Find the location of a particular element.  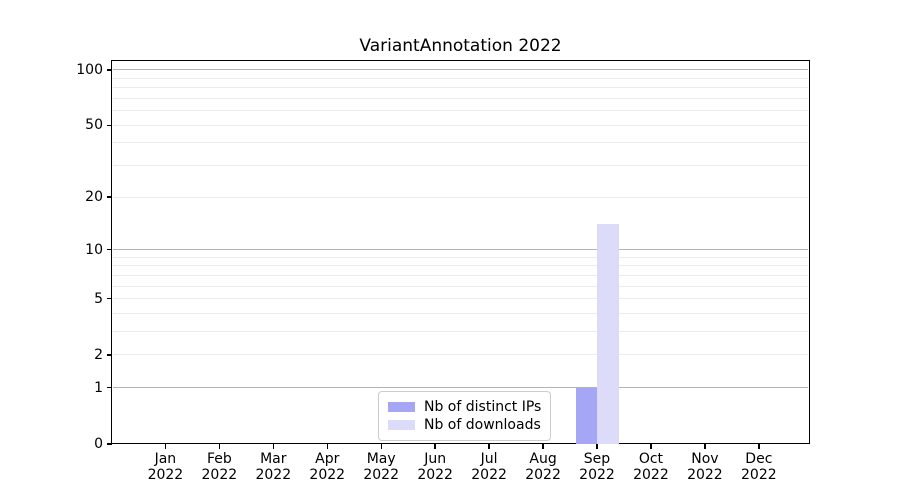

x-tick-May is located at coordinates (381, 446).